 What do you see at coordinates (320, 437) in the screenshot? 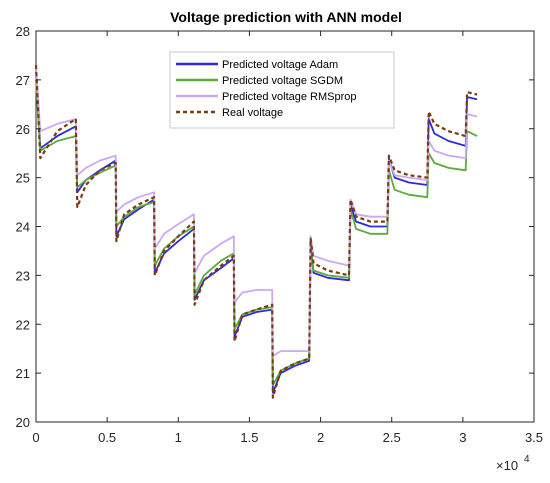
I see `x-tick-label: 2` at bounding box center [320, 437].